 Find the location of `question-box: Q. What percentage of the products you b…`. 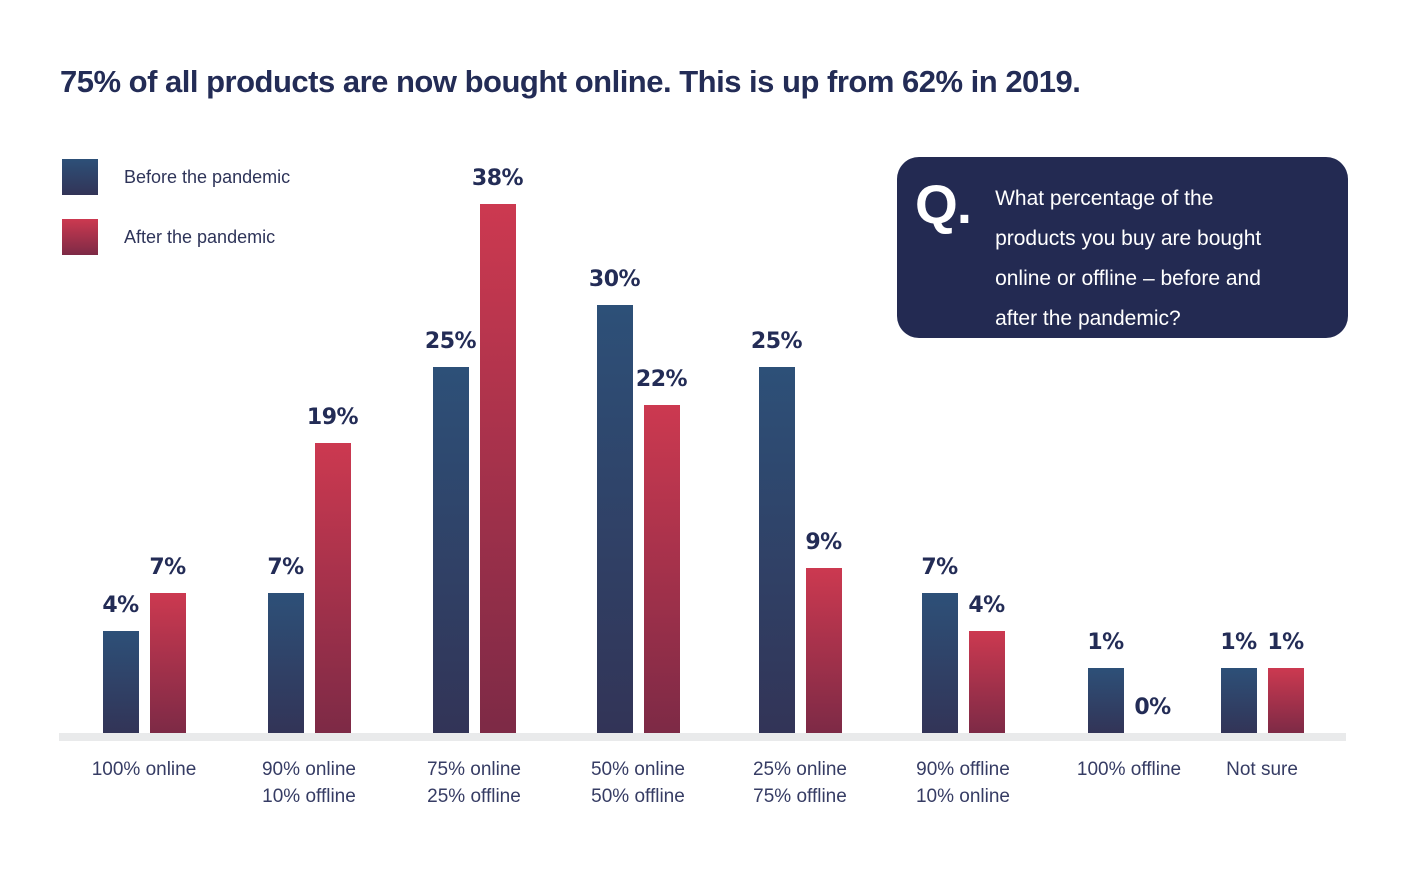

question-box: Q. What percentage of the products you b… is located at coordinates (1122, 247).